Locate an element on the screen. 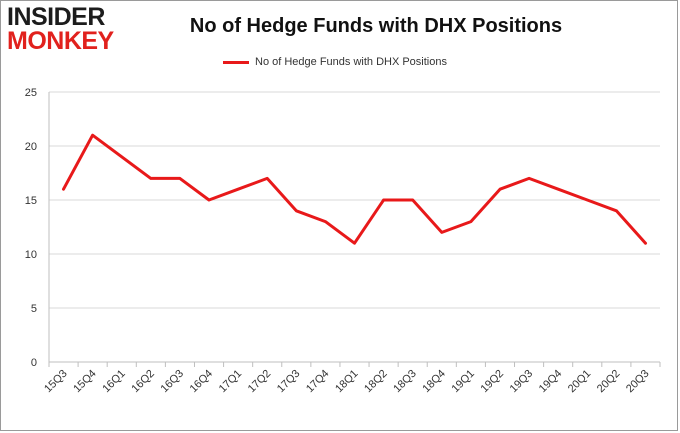 This screenshot has height=433, width=680. x-tick-label: 18Q3 is located at coordinates (405, 382).